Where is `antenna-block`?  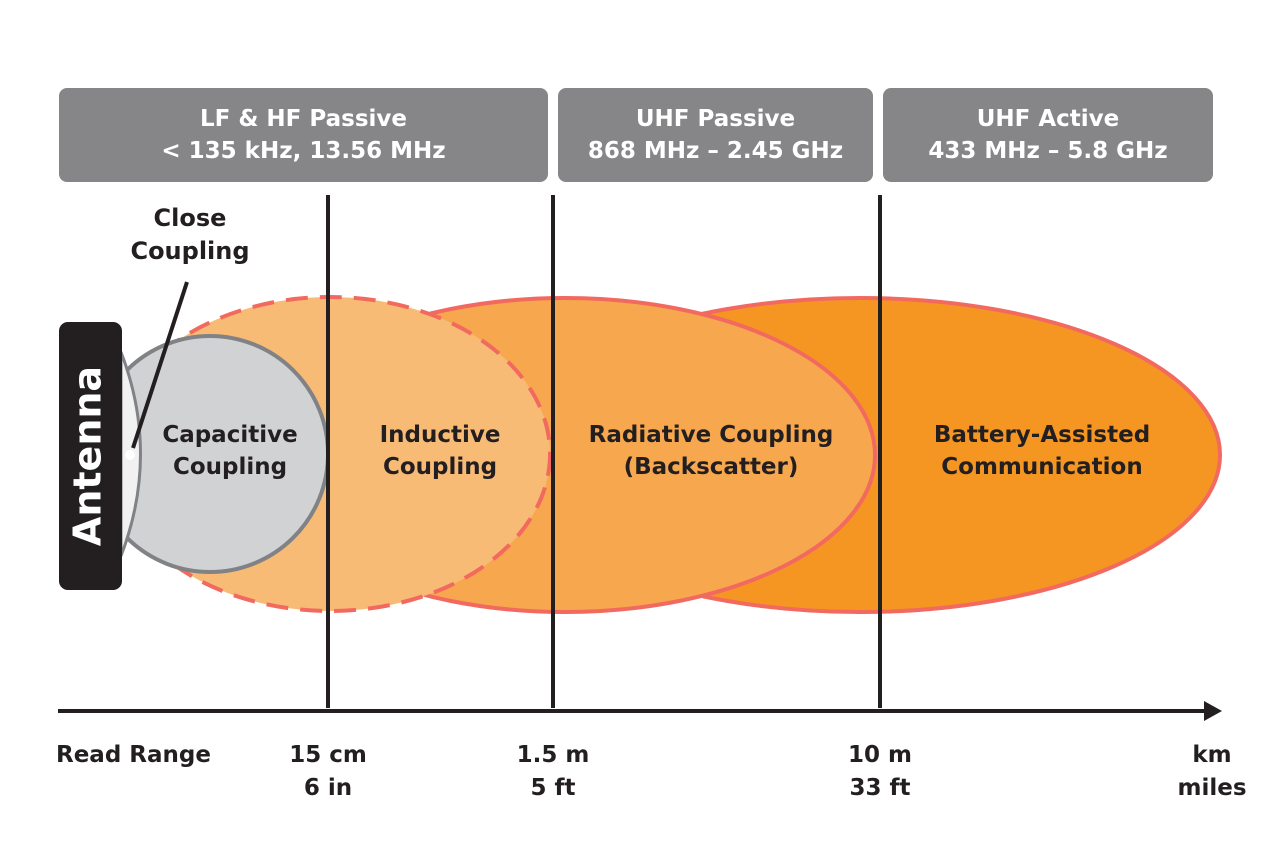
antenna-block is located at coordinates (90, 456).